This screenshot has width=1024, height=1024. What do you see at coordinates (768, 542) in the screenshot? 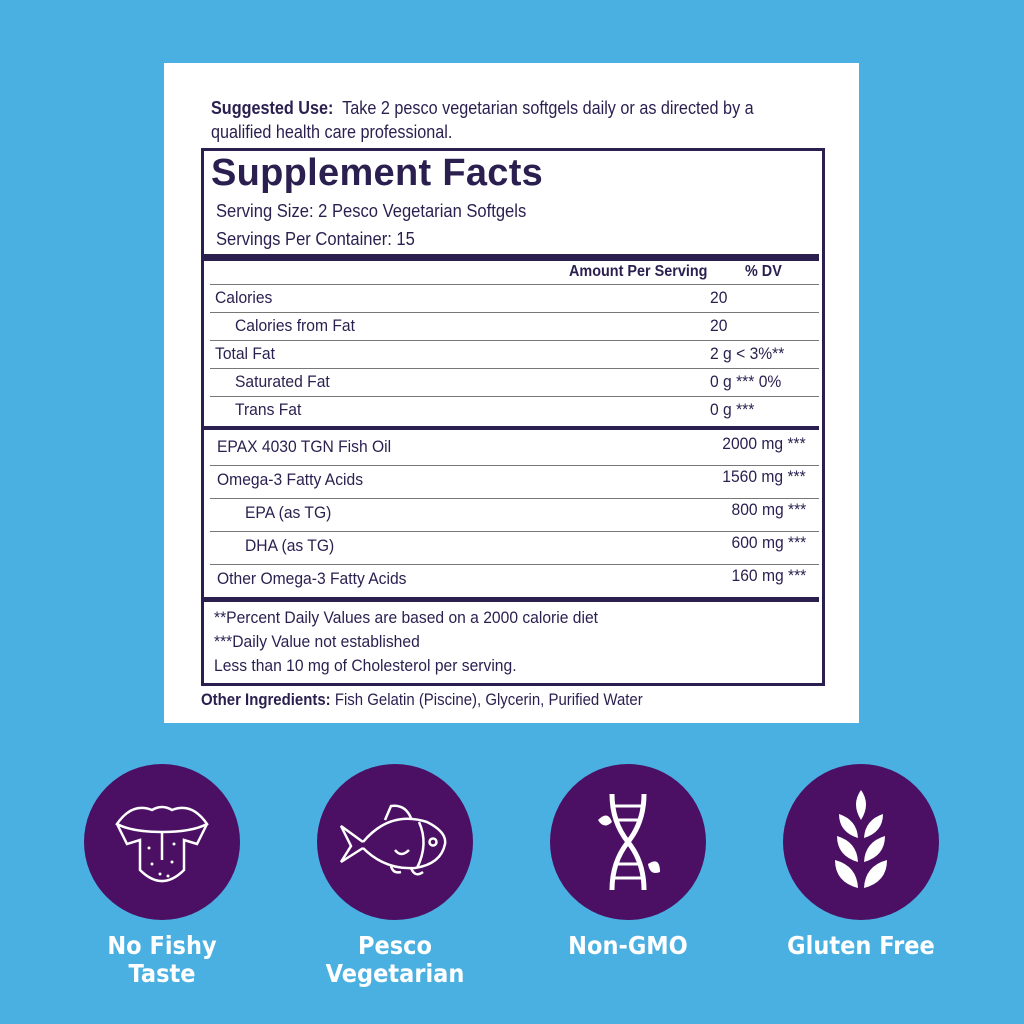
I see `ingredient-value: 600 mg ***` at bounding box center [768, 542].